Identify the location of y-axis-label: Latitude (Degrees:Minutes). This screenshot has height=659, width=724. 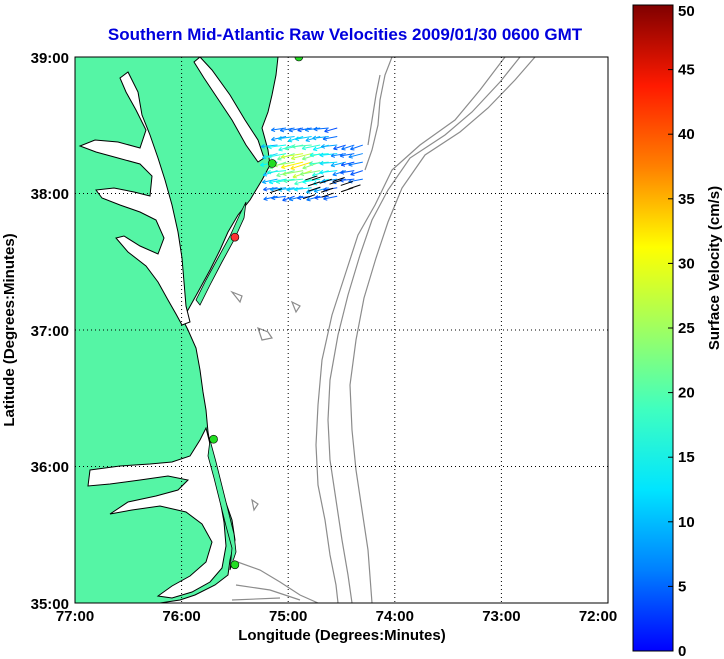
(9, 329).